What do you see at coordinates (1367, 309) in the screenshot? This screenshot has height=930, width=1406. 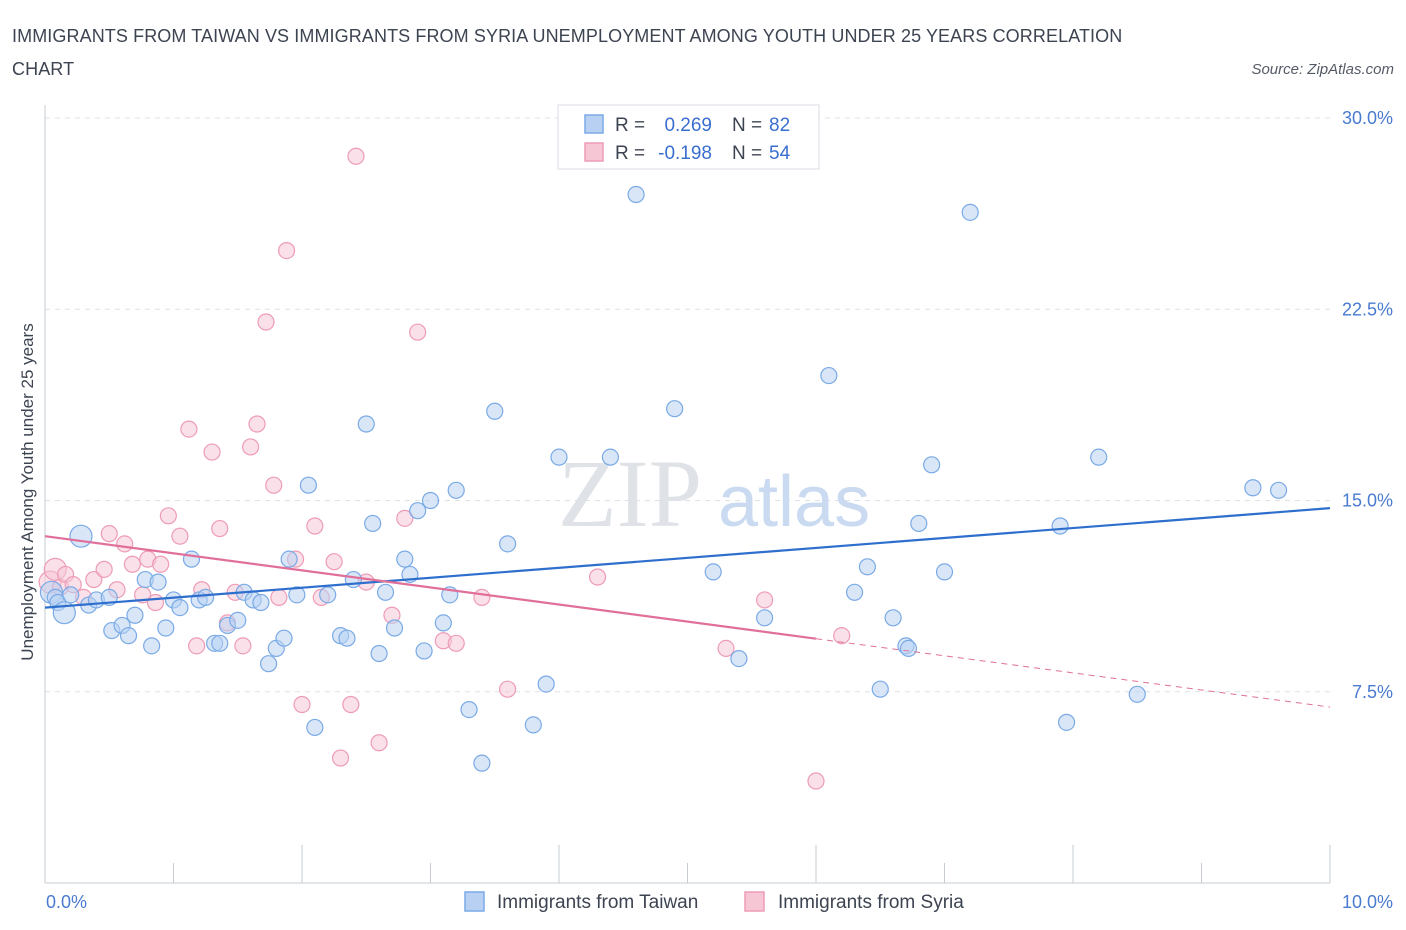 I see `y-tick-label-2: 22.5%` at bounding box center [1367, 309].